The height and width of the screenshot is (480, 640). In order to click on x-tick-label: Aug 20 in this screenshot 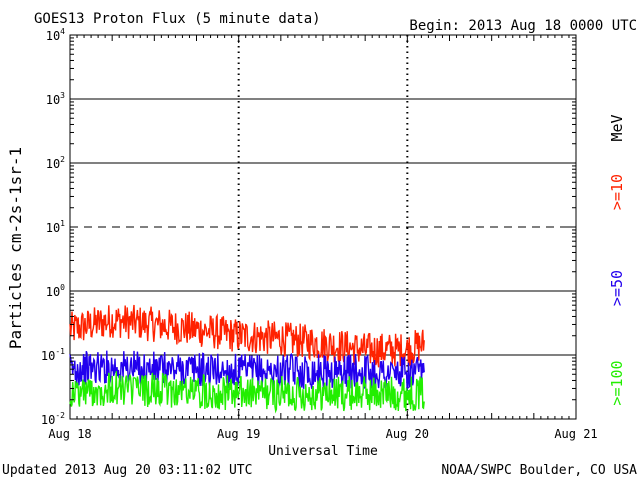, I will do `click(407, 434)`.